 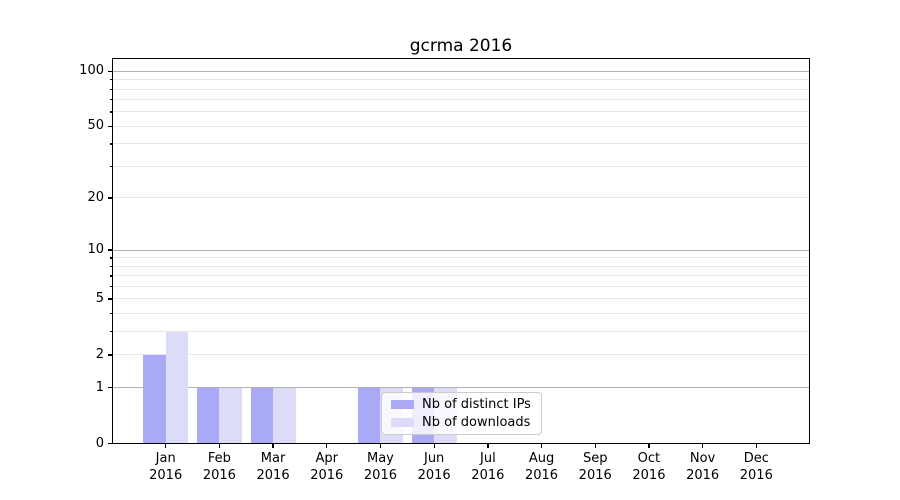 What do you see at coordinates (99, 443) in the screenshot?
I see `y-tick-label: 0` at bounding box center [99, 443].